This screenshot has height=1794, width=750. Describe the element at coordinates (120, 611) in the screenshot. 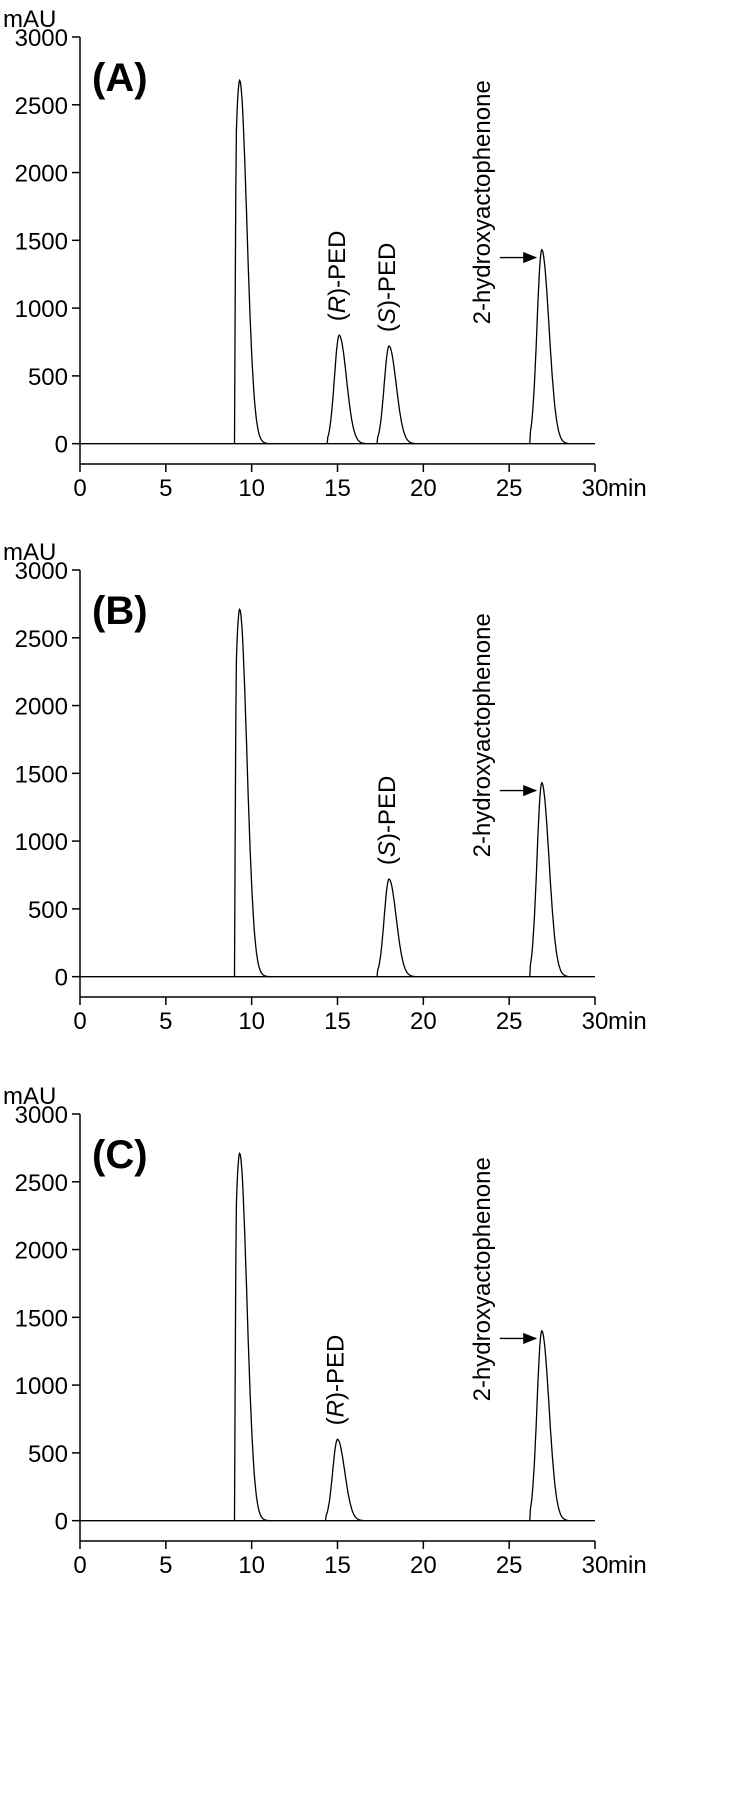

I see `panel-label: (B)` at that location.